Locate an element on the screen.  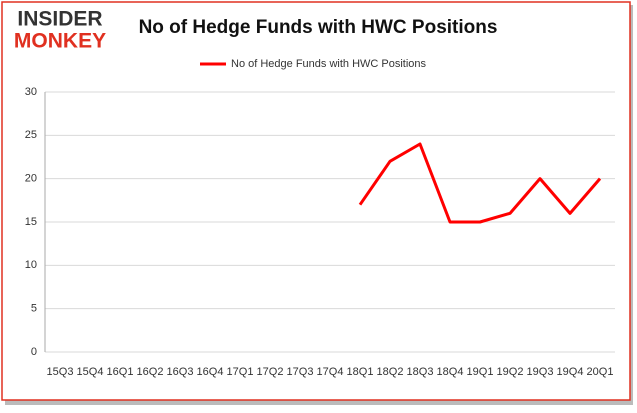
y-tick-label: 10 is located at coordinates (31, 265).